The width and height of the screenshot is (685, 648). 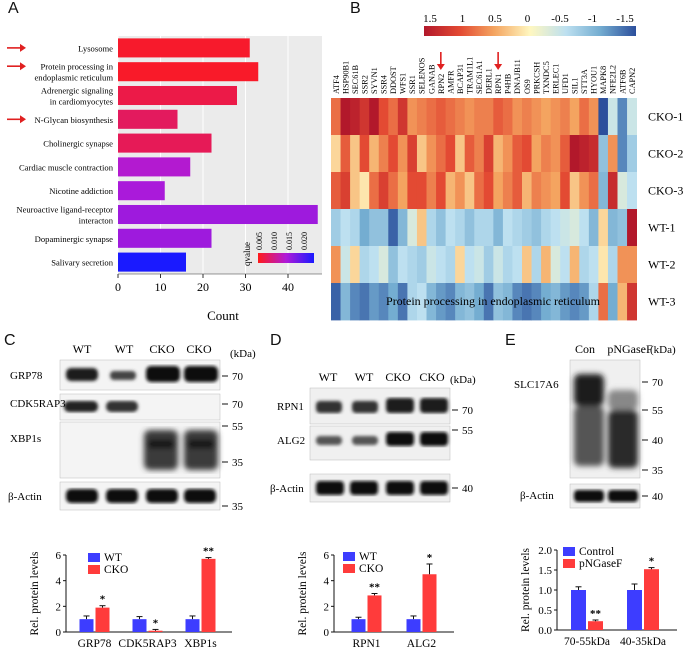 I want to click on size-marker: 70, so click(x=468, y=411).